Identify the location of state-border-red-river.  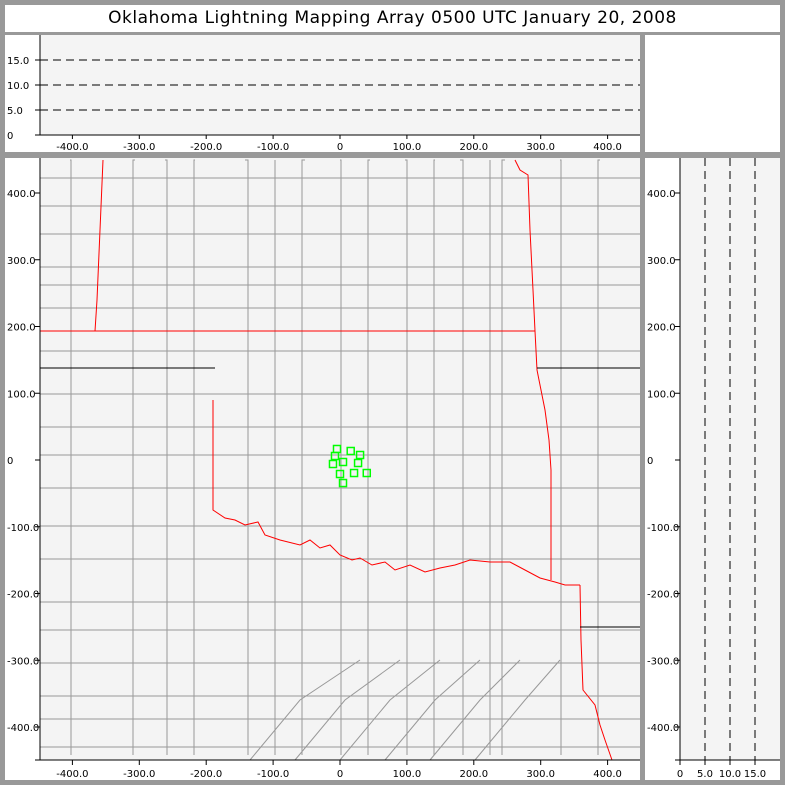
(396, 493).